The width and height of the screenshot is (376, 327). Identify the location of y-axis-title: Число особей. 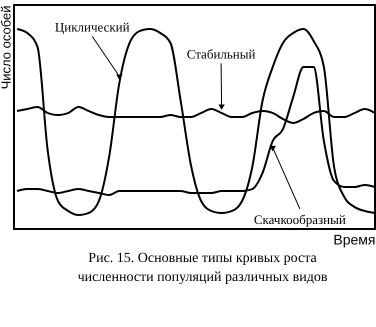
(7, 48).